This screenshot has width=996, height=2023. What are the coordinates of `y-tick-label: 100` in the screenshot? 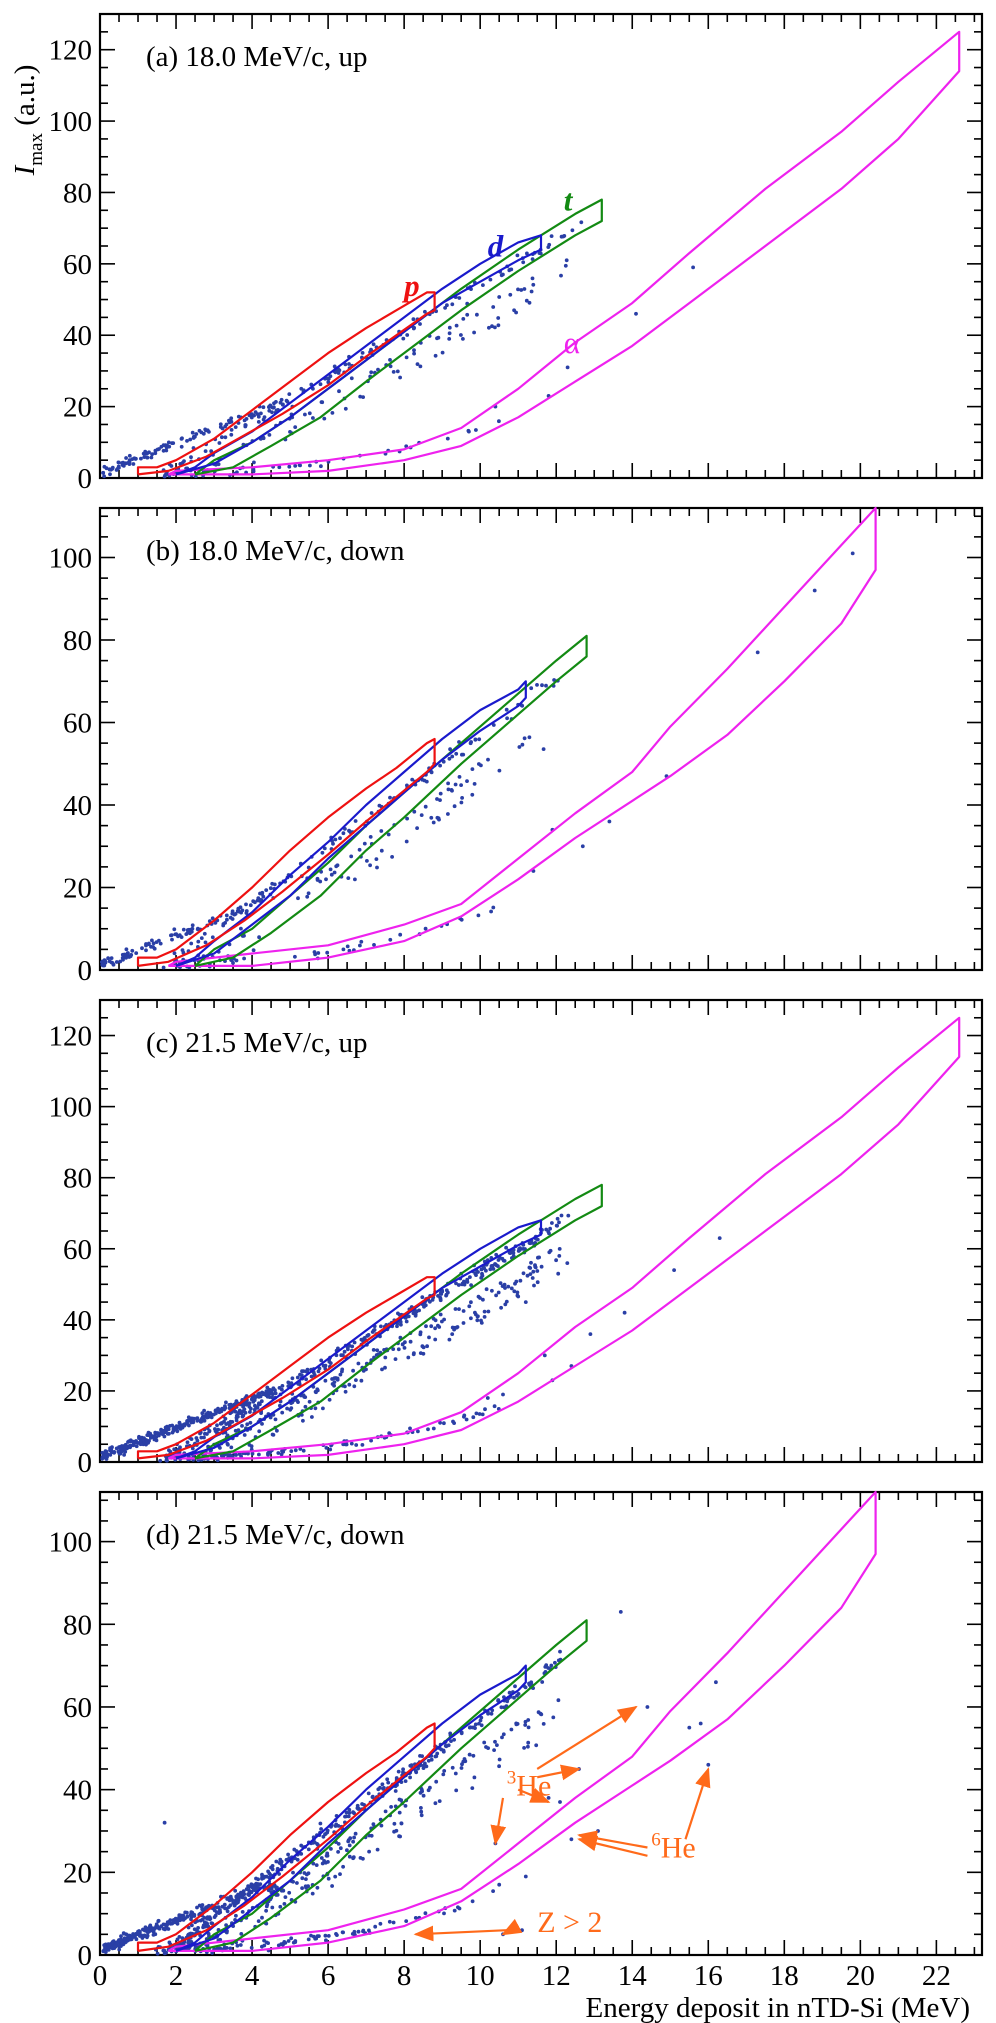 It's located at (71, 1108).